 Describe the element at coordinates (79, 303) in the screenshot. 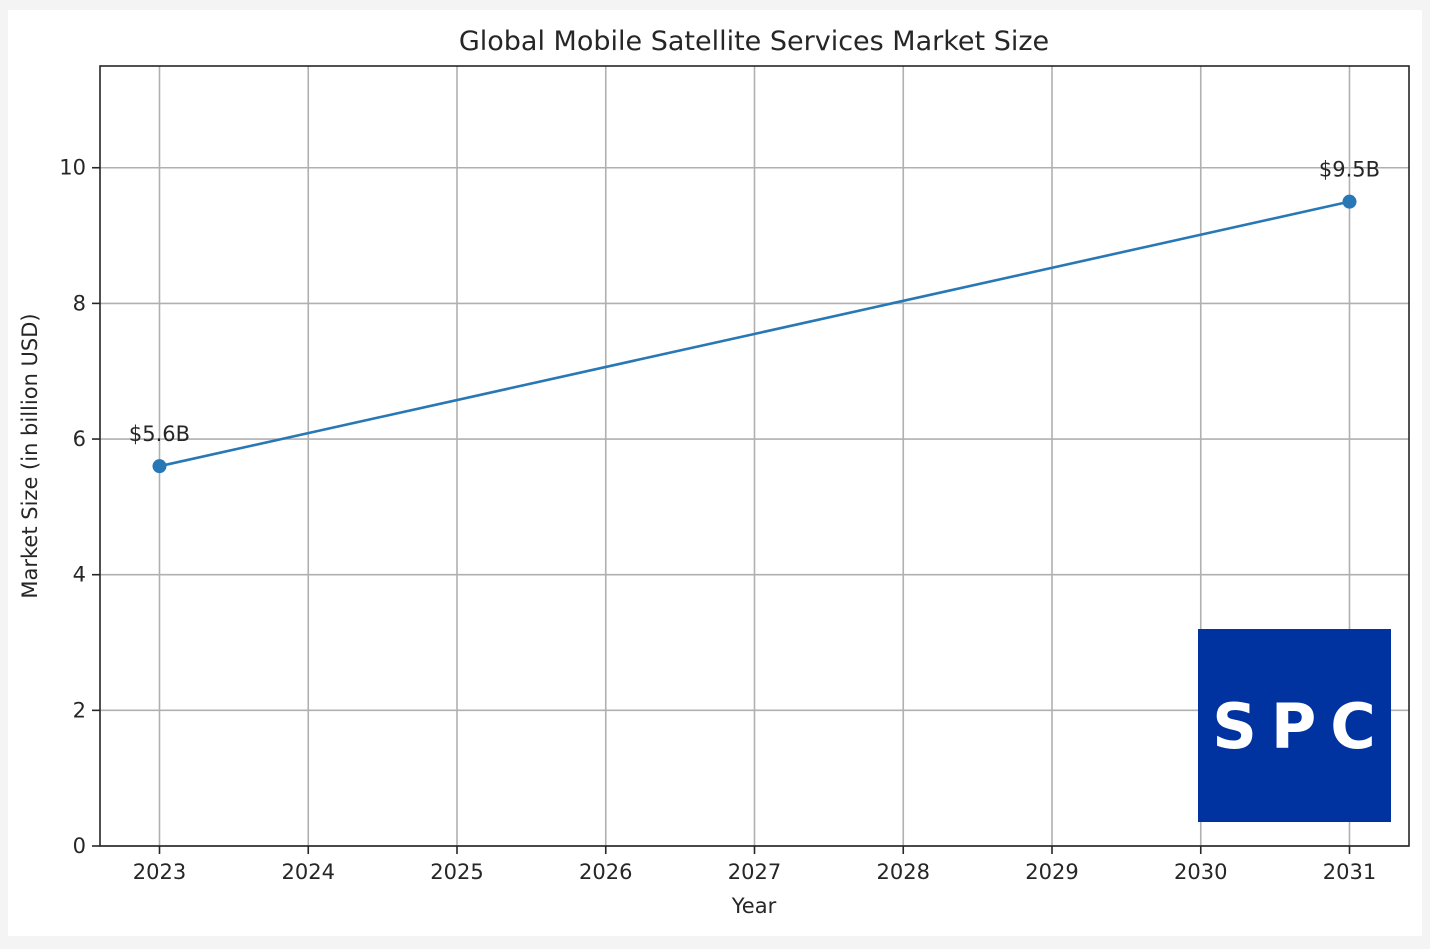

I see `y-tick-label: 8` at that location.